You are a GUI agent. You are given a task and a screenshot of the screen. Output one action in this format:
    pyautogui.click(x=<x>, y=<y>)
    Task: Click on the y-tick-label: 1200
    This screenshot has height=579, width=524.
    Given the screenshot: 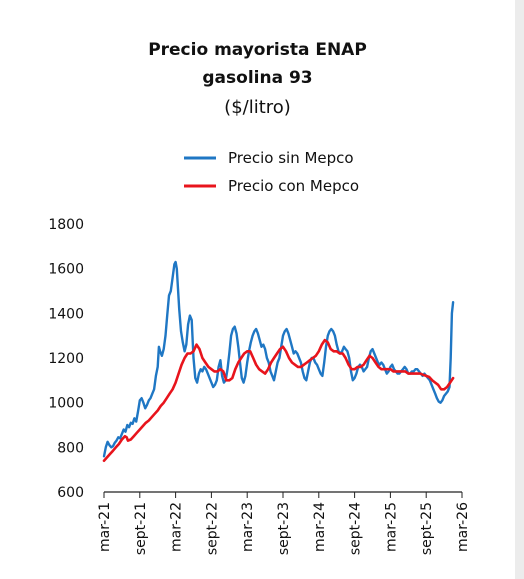 What is the action you would take?
    pyautogui.click(x=66, y=359)
    